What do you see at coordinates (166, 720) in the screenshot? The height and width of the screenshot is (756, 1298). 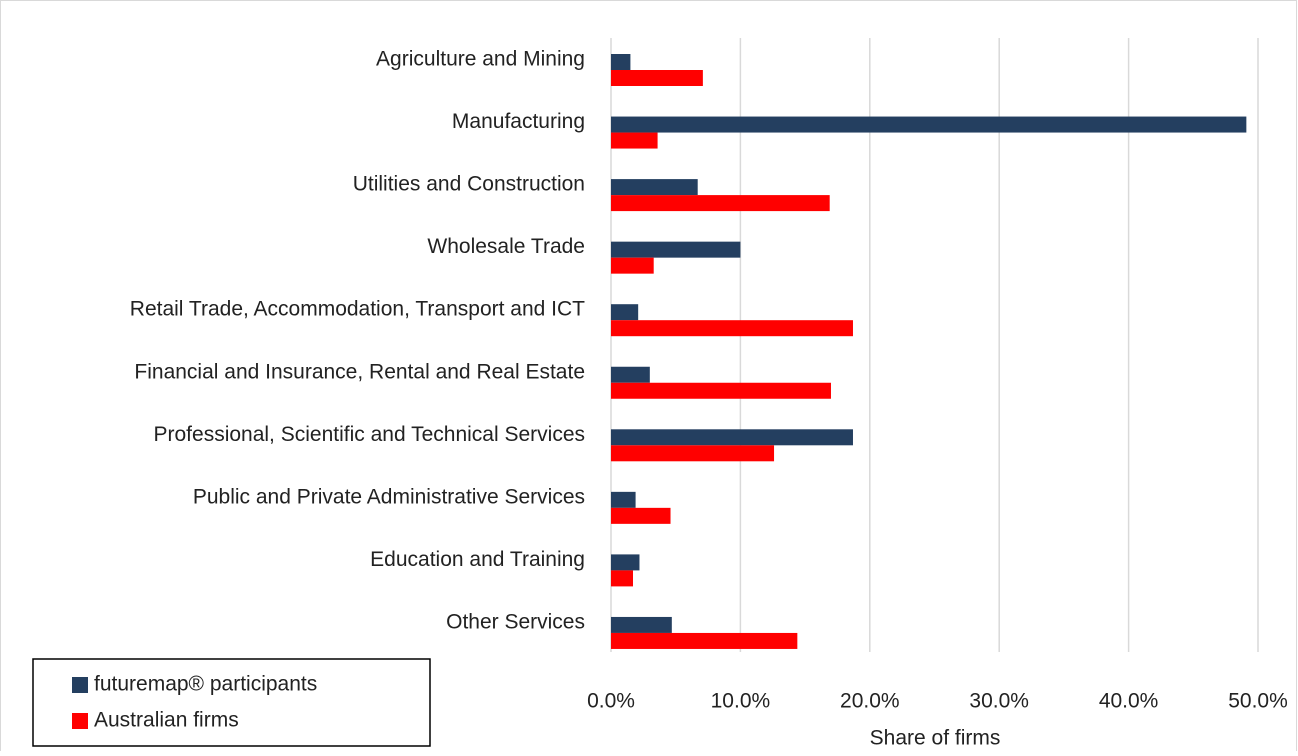 I see `legend-label: Australian firms` at bounding box center [166, 720].